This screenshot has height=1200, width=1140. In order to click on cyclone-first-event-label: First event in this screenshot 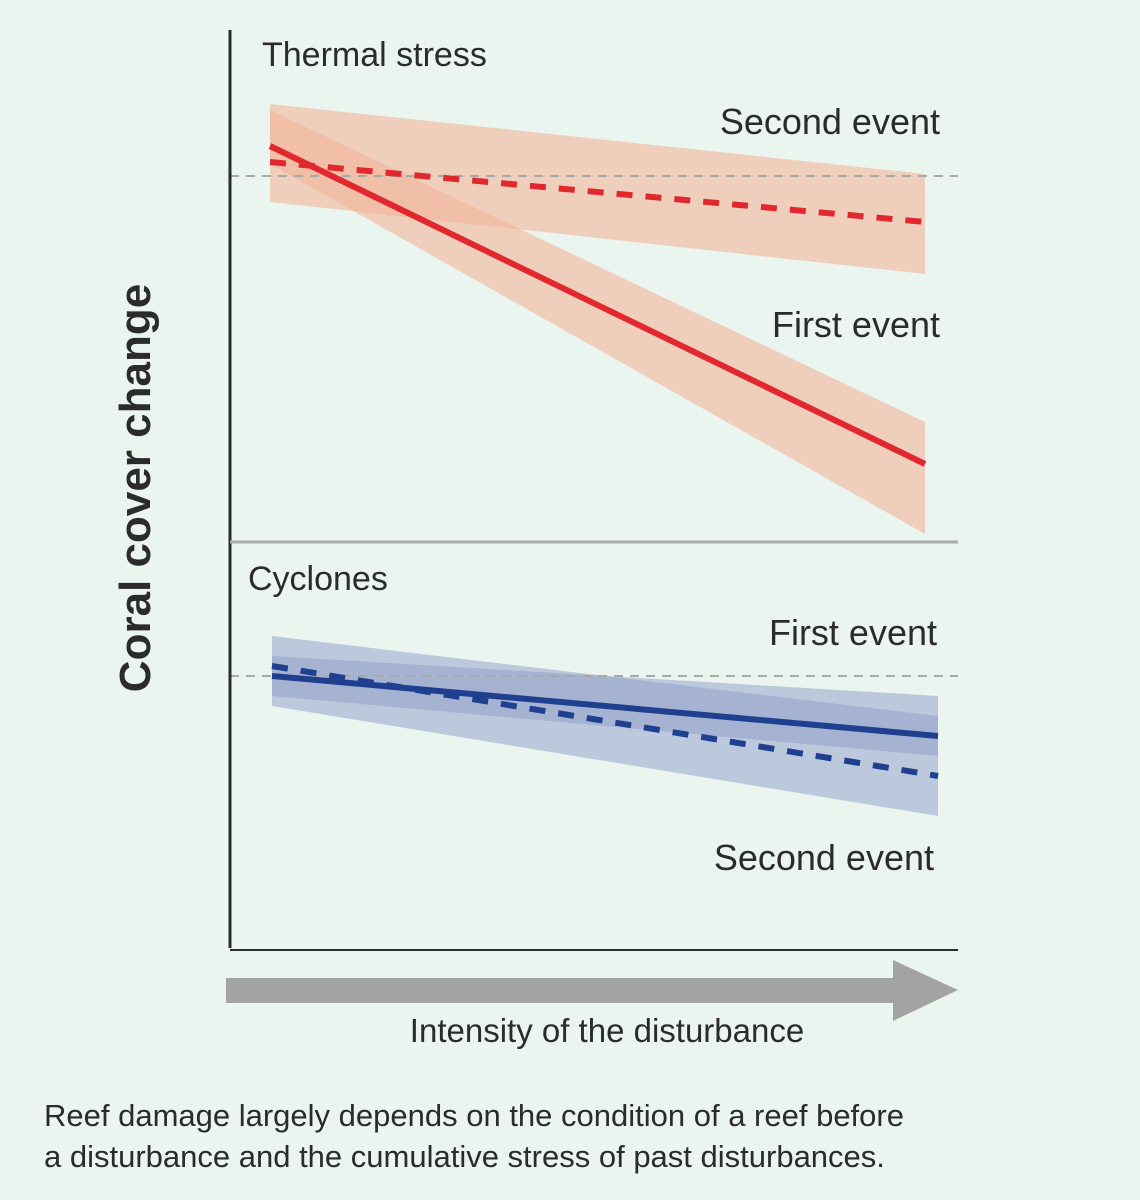, I will do `click(853, 632)`.